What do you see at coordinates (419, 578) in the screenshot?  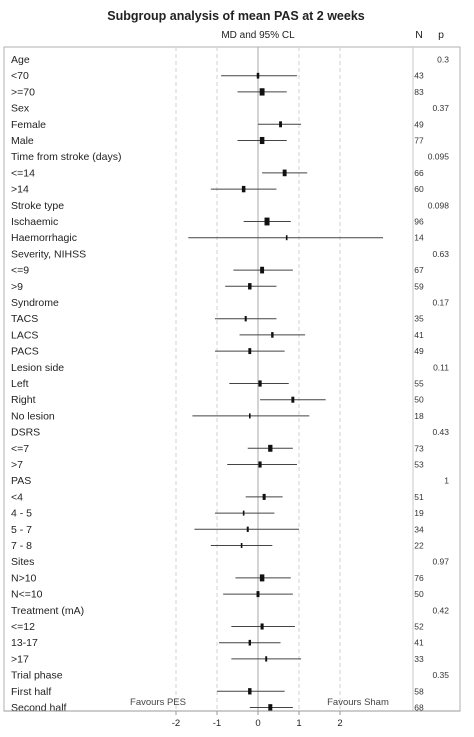 I see `n-value: 76` at bounding box center [419, 578].